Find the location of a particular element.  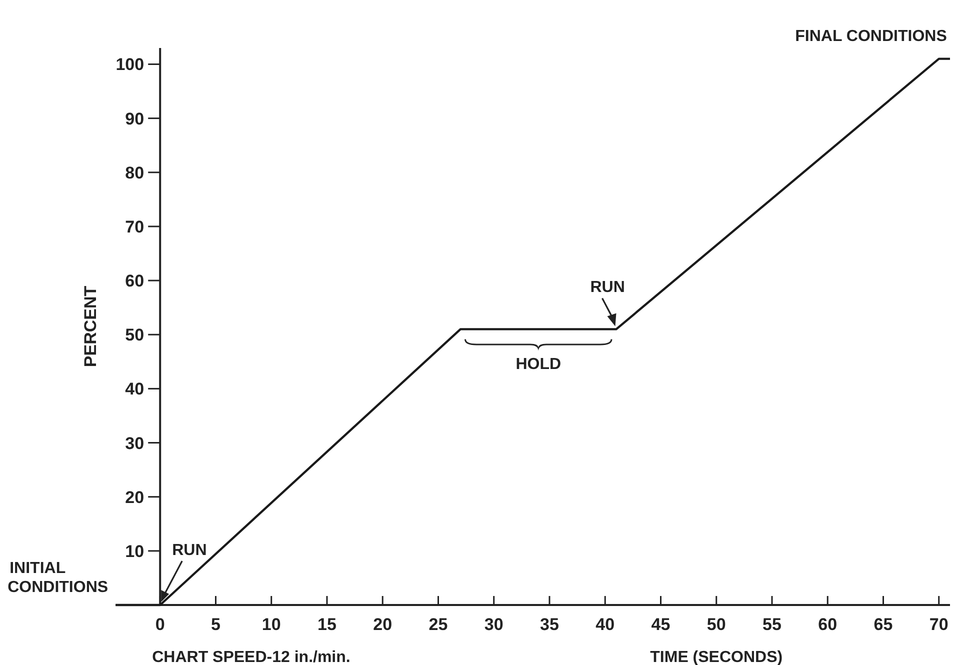

y-tick-label: 100 is located at coordinates (130, 64).